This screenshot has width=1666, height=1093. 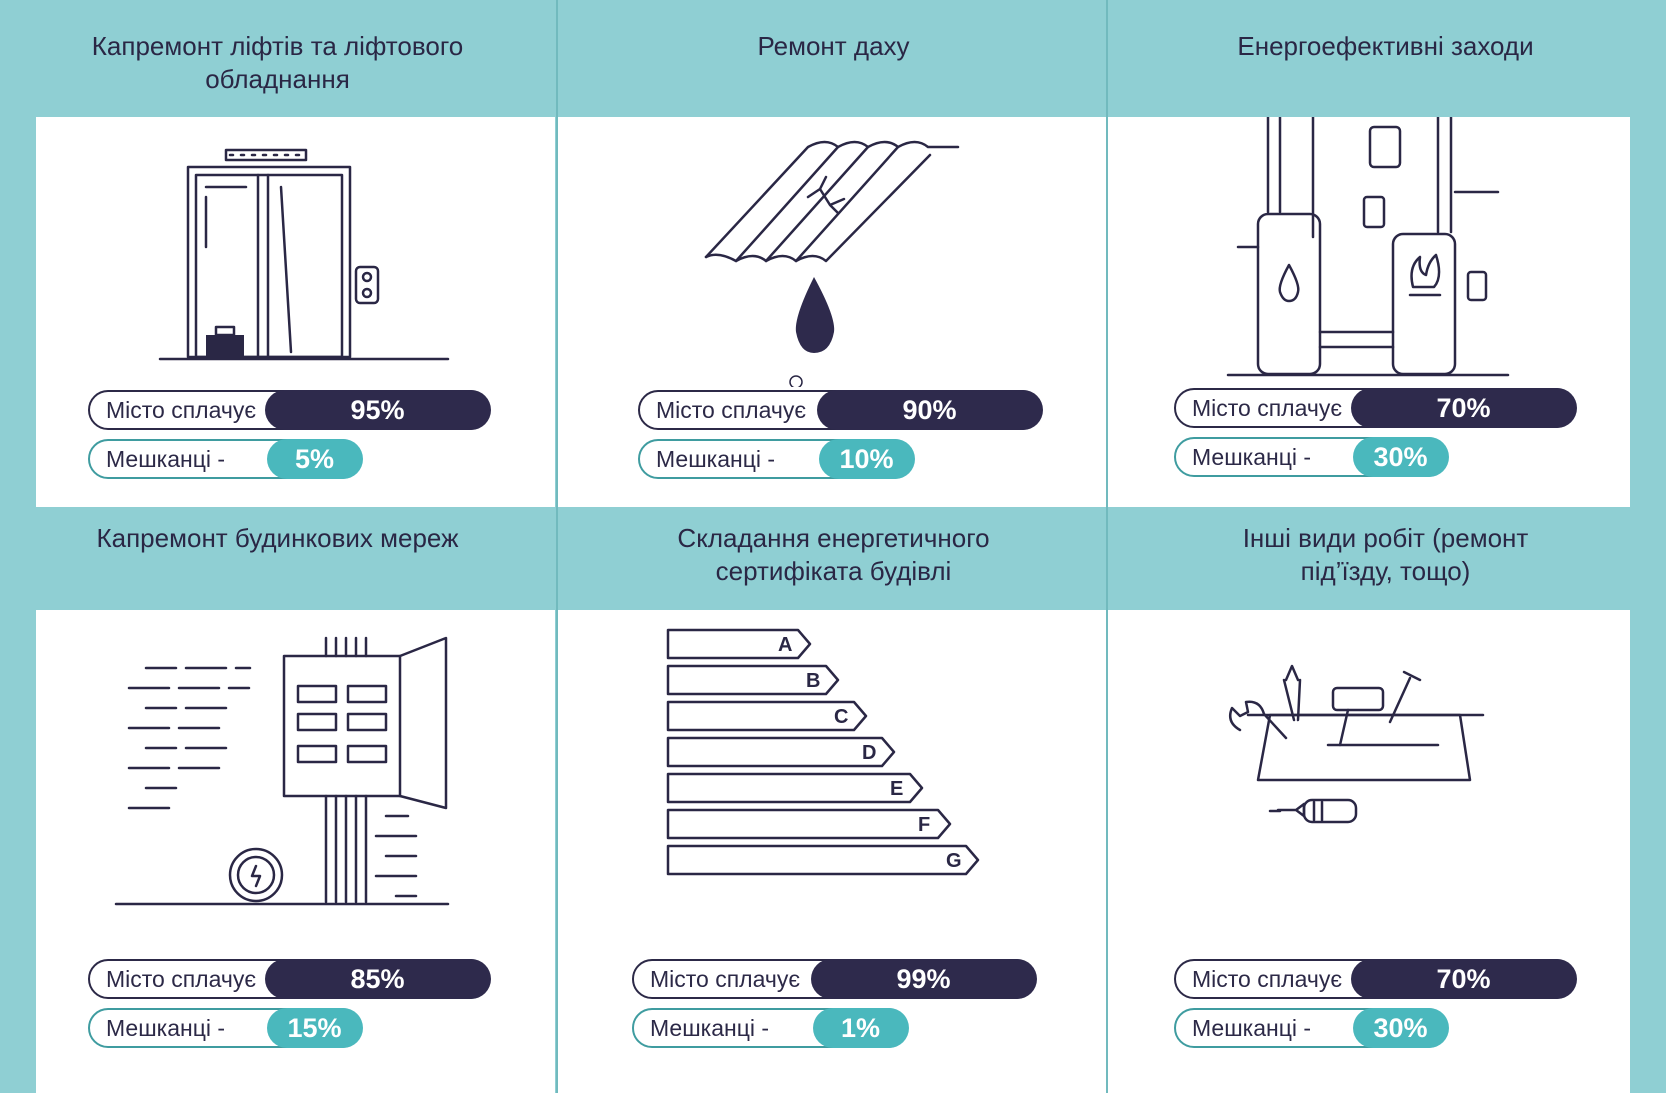 What do you see at coordinates (1369, 851) in the screenshot?
I see `illustration-card` at bounding box center [1369, 851].